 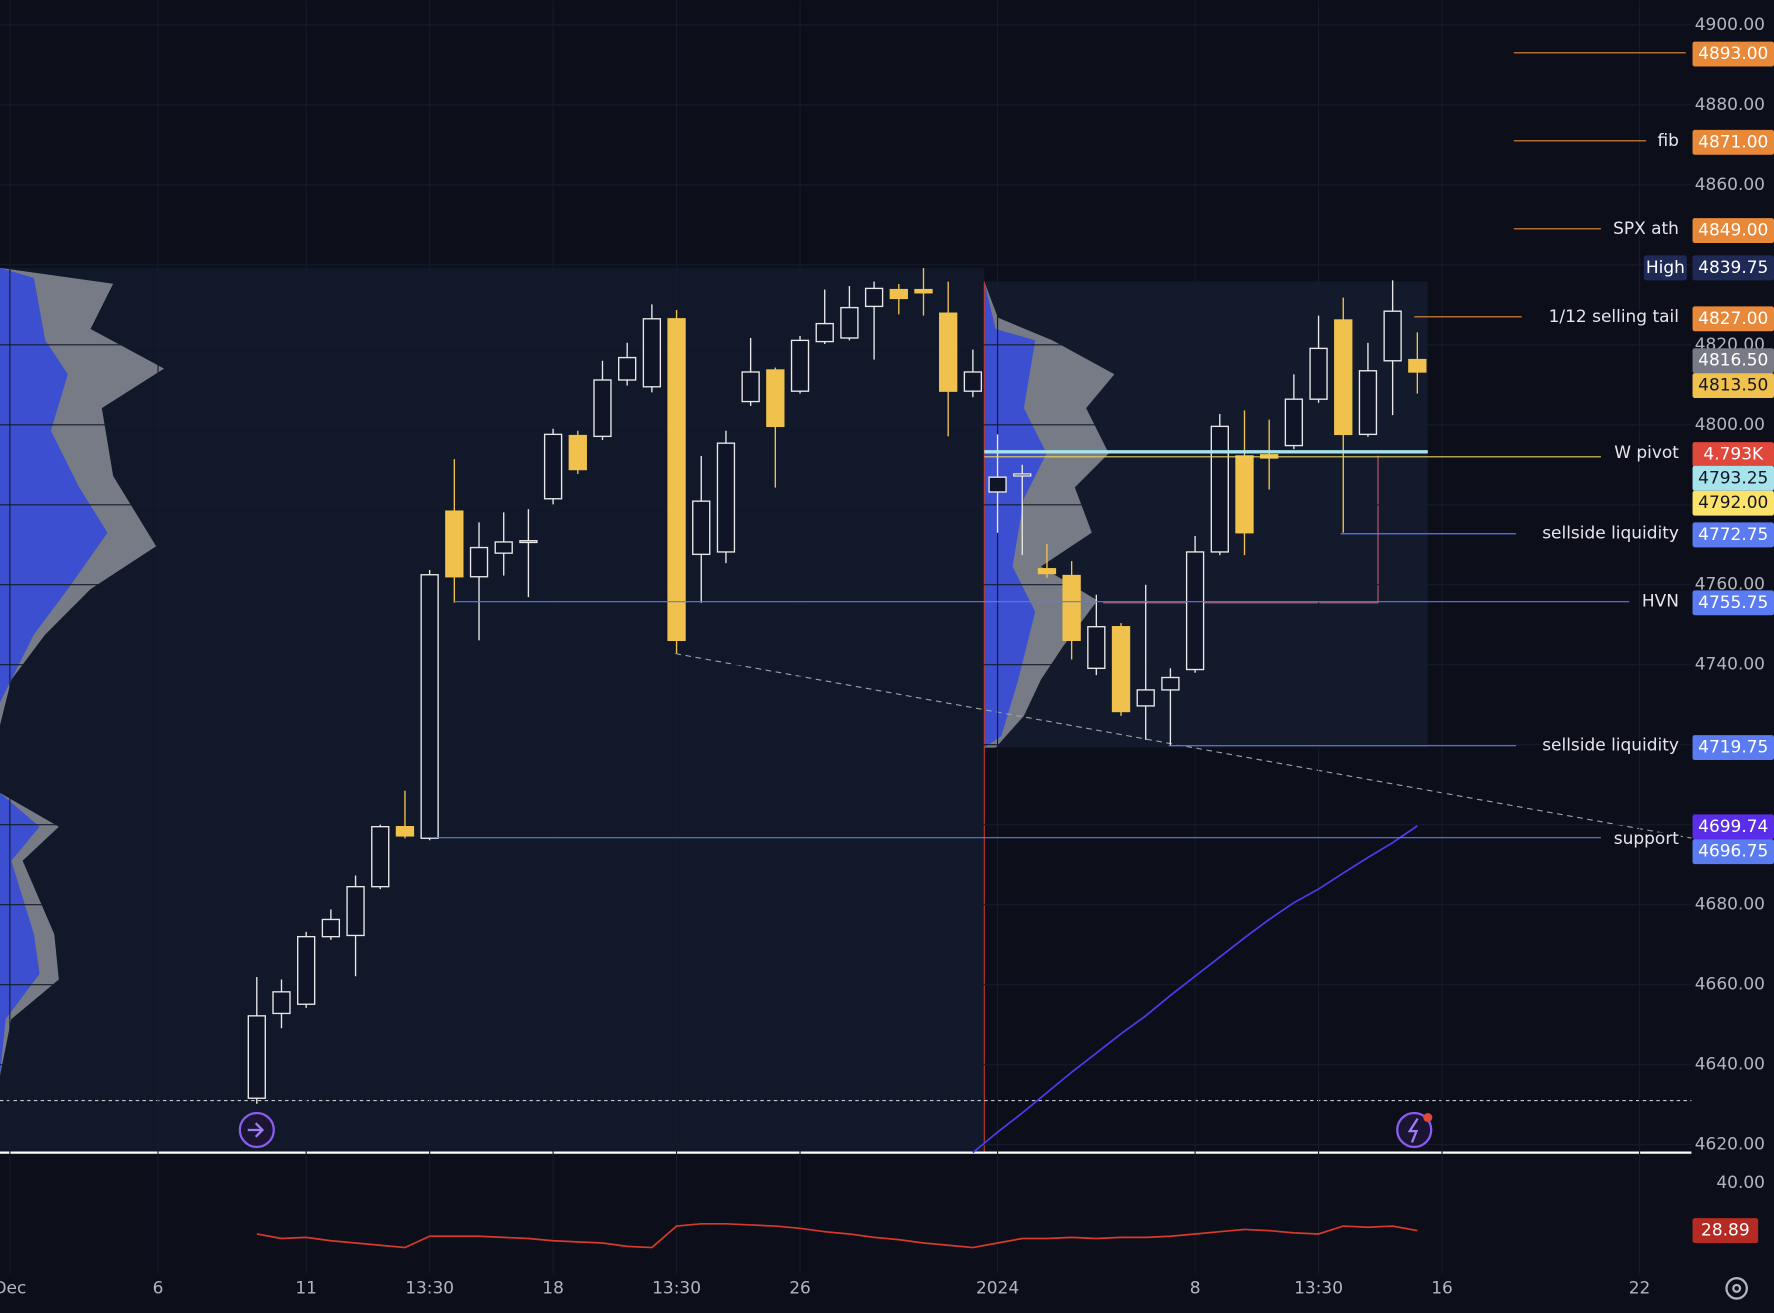 I want to click on y-tick-label: 4680.00, so click(x=1730, y=905).